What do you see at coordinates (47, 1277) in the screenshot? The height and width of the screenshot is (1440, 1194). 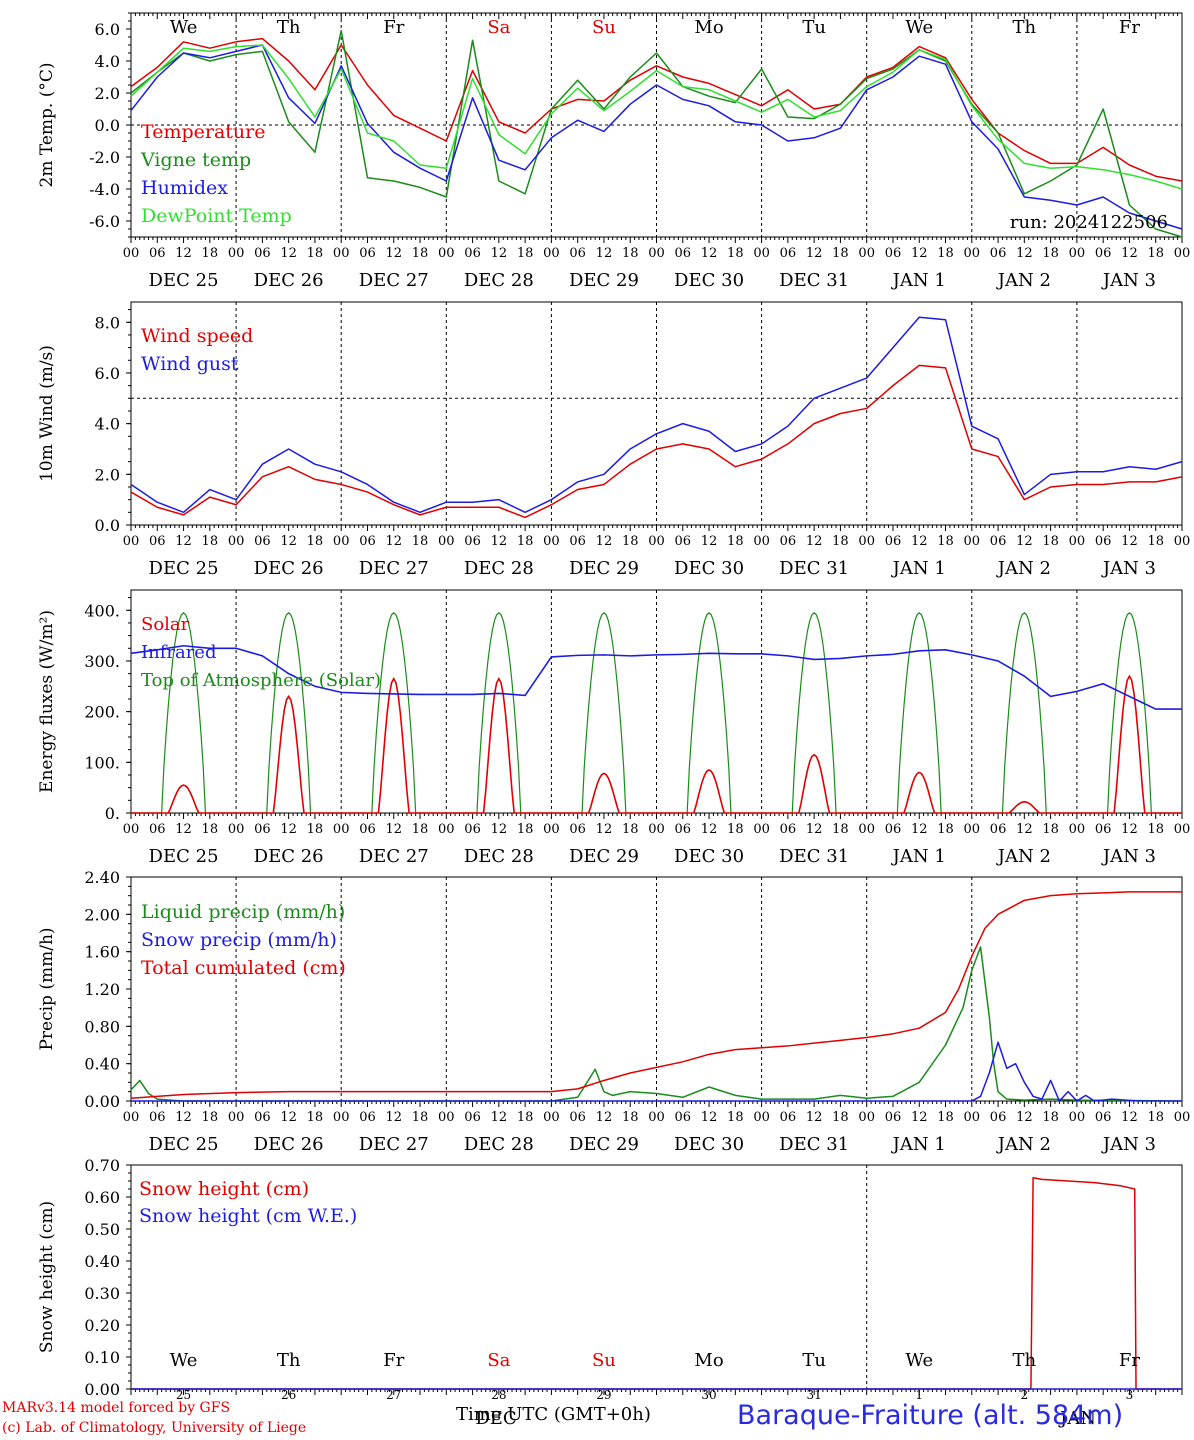 I see `y-axis-label: Snow height (cm)` at bounding box center [47, 1277].